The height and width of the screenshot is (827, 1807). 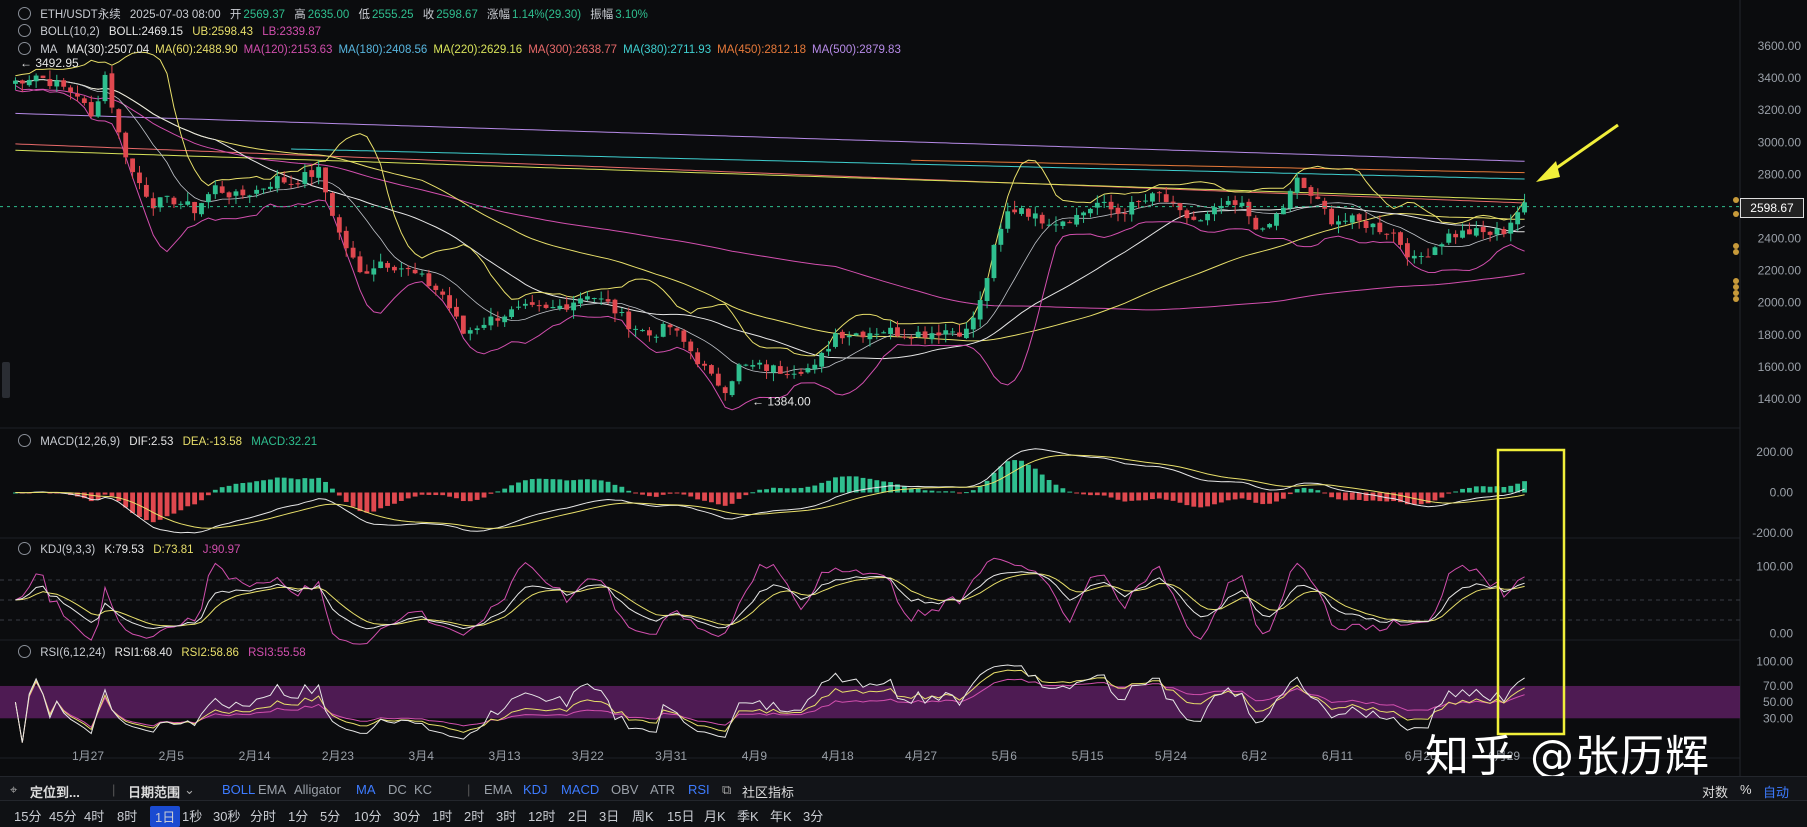 What do you see at coordinates (239, 789) in the screenshot?
I see `indicator-boll: BOLL` at bounding box center [239, 789].